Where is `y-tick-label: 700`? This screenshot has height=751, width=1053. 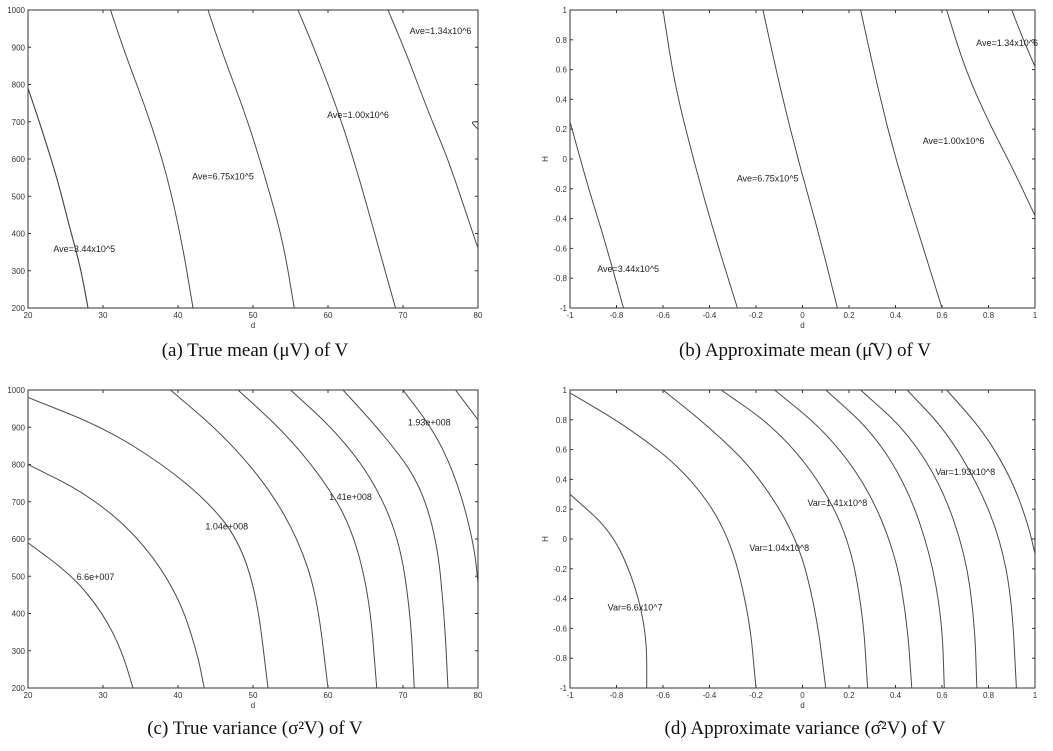 y-tick-label: 700 is located at coordinates (19, 122).